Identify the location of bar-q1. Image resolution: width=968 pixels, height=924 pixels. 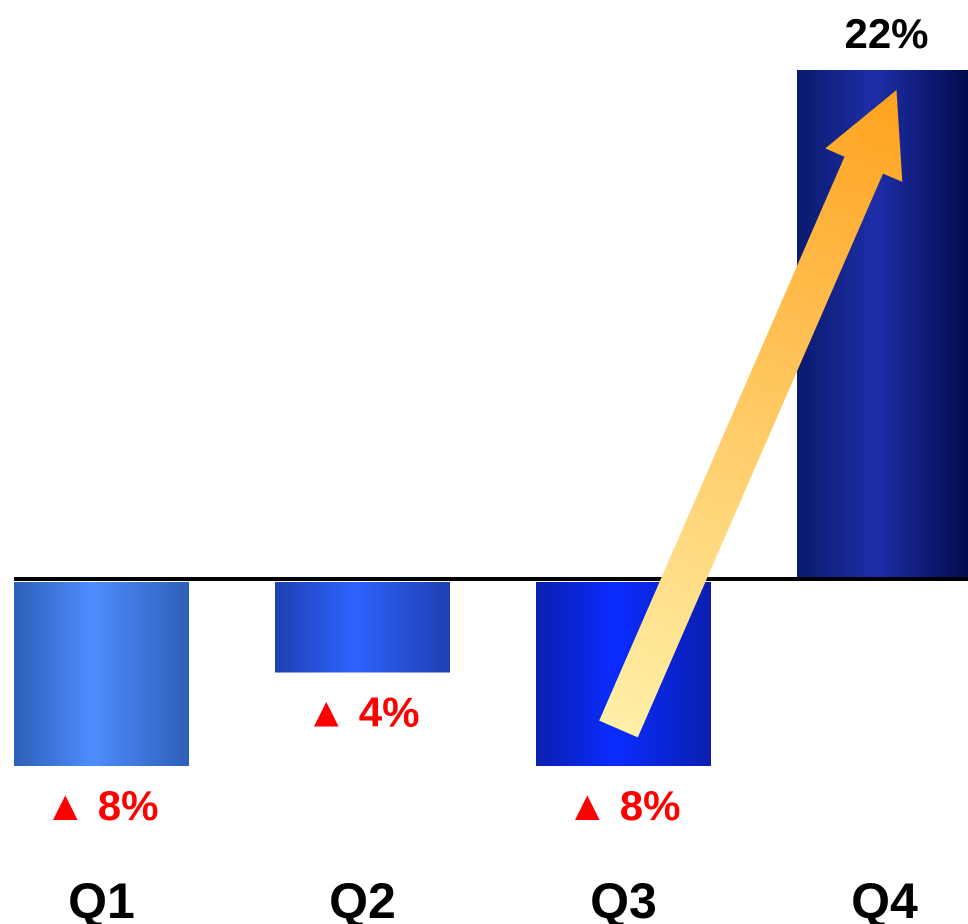
(101, 674).